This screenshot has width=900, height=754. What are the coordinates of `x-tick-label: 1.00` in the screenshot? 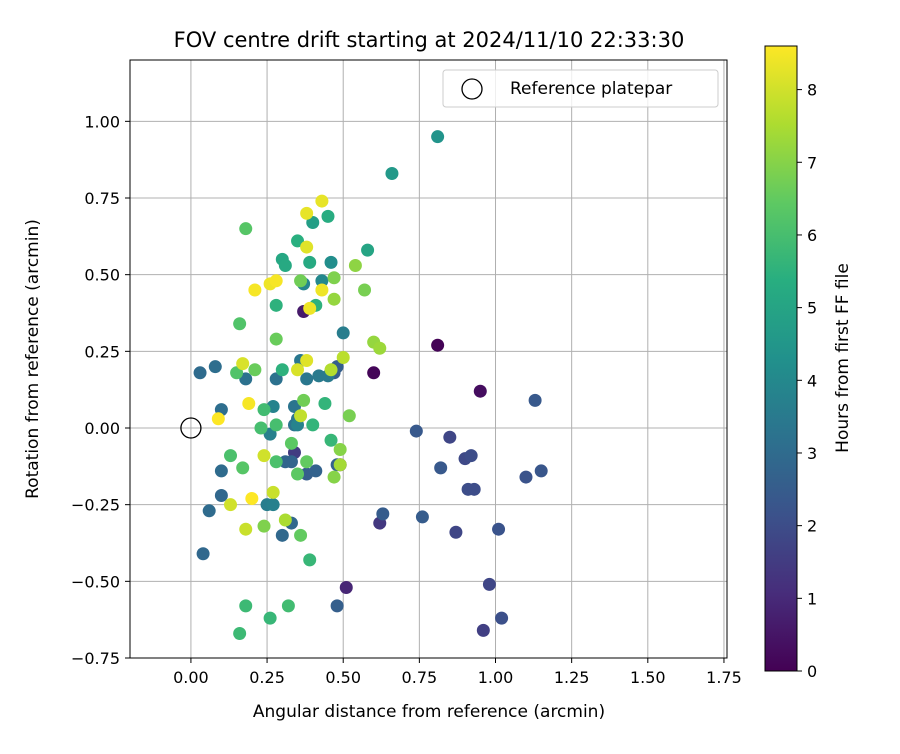 It's located at (496, 677).